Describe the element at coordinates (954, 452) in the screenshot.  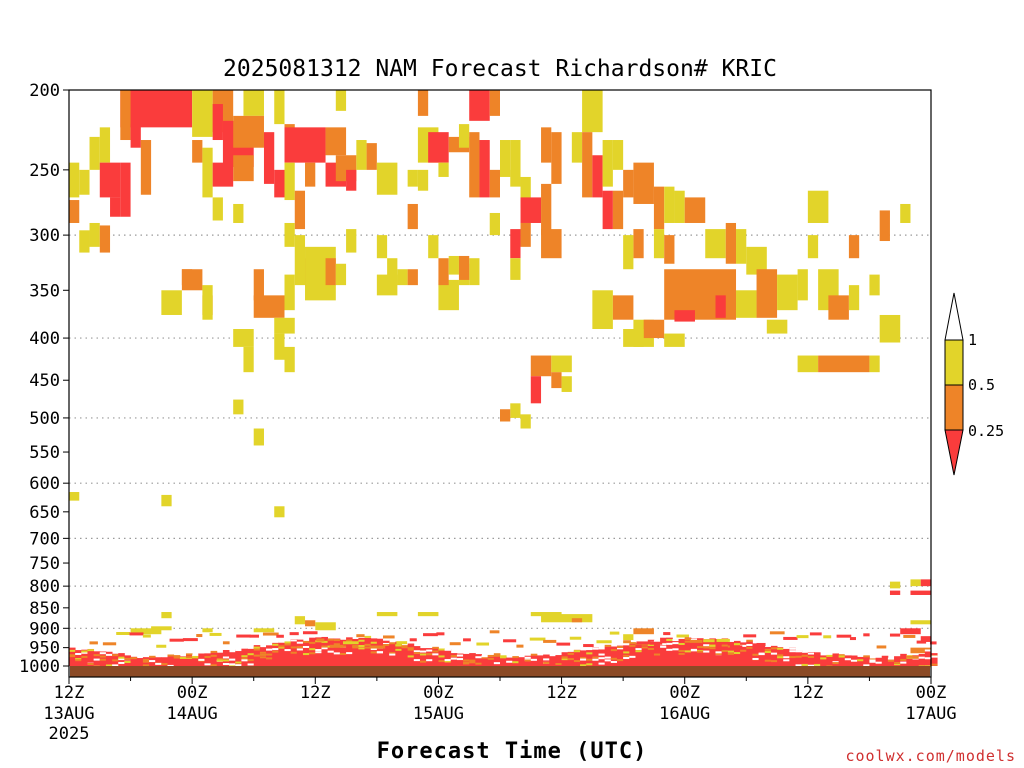
I see `colorbar-bin-bottom` at that location.